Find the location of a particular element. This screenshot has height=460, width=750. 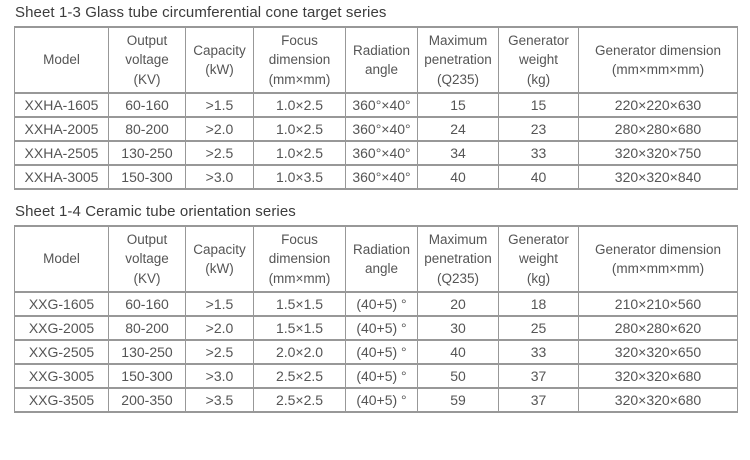

cell-focus-dimension: 2.0×2.0 is located at coordinates (299, 352).